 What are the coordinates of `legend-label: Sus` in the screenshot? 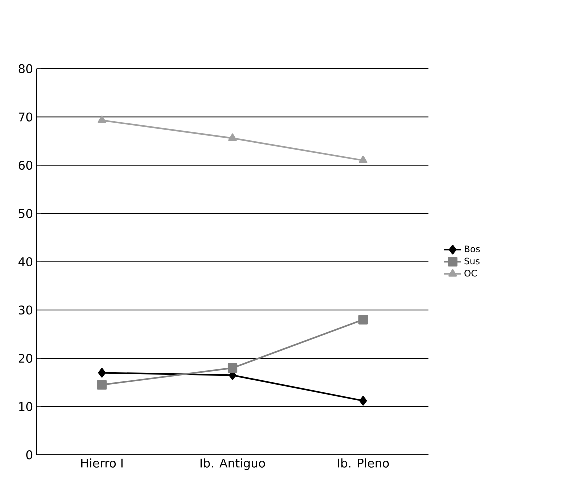 It's located at (472, 261).